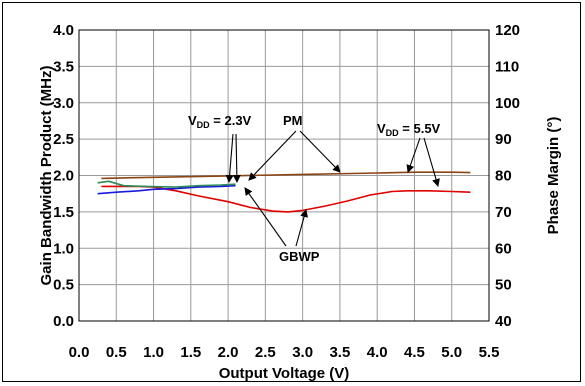 The image size is (585, 386). I want to click on annotation-vdd-5-5v: VDD = 5.5V, so click(409, 129).